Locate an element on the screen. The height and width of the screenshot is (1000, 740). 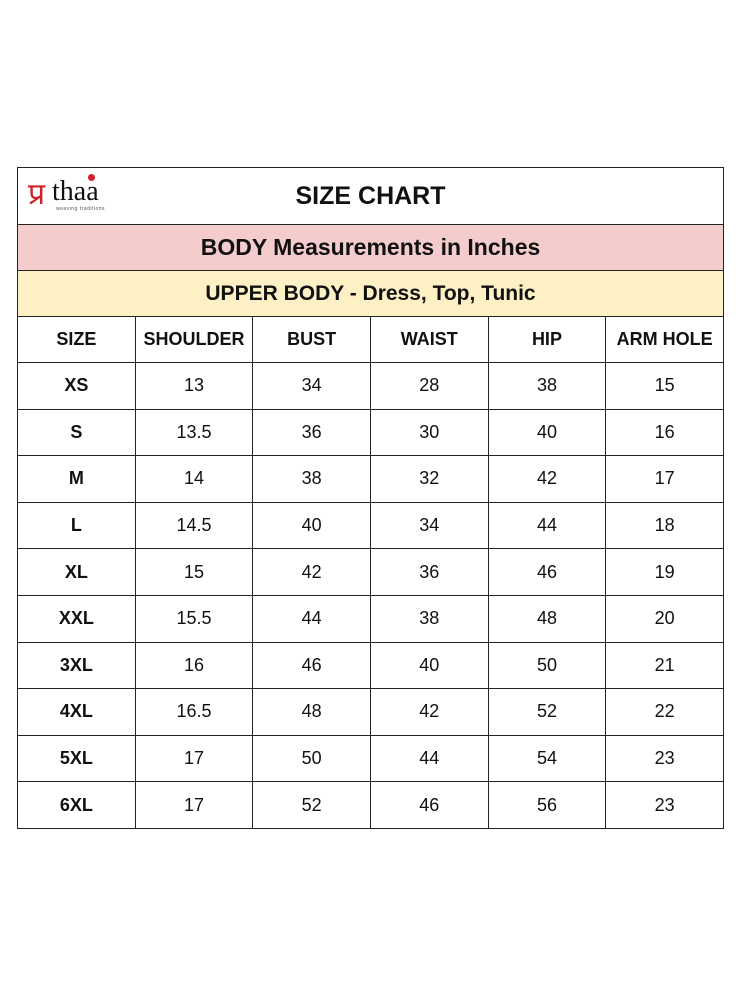
table-cell: 21 is located at coordinates (664, 665).